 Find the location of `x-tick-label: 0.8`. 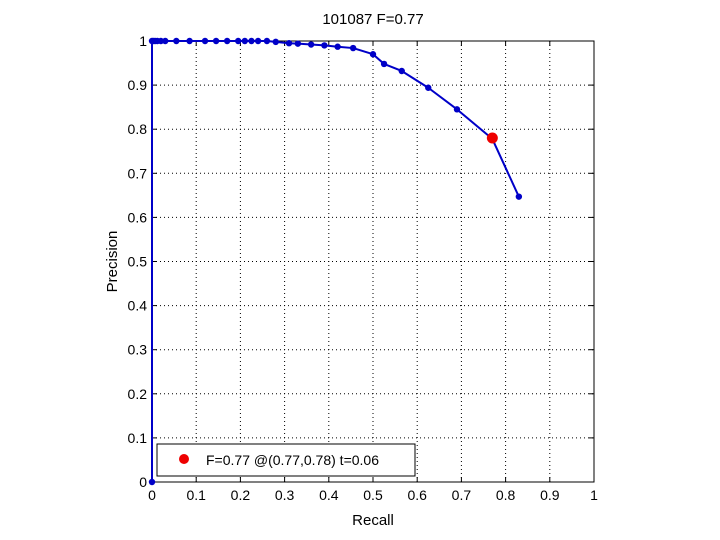

x-tick-label: 0.8 is located at coordinates (506, 495).